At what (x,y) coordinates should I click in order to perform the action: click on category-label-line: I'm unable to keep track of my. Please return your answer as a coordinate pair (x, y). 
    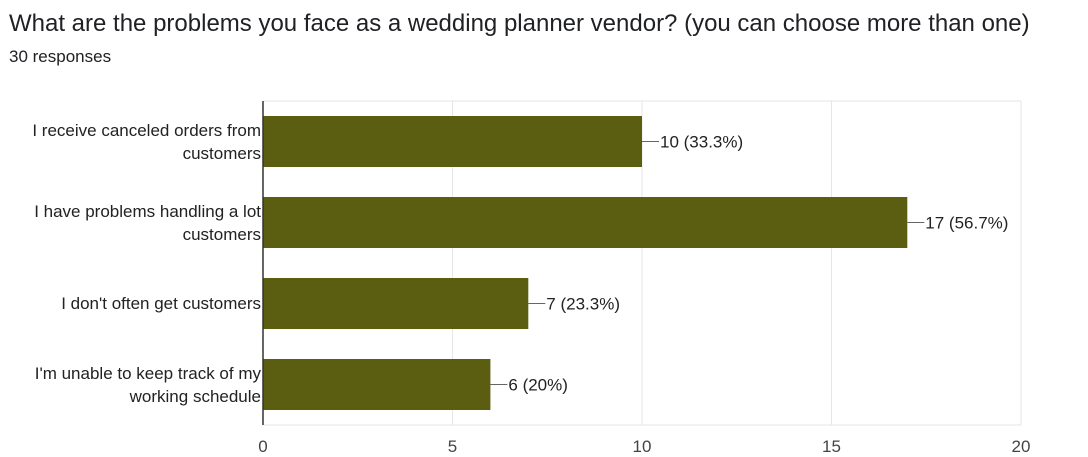
    Looking at the image, I should click on (147, 373).